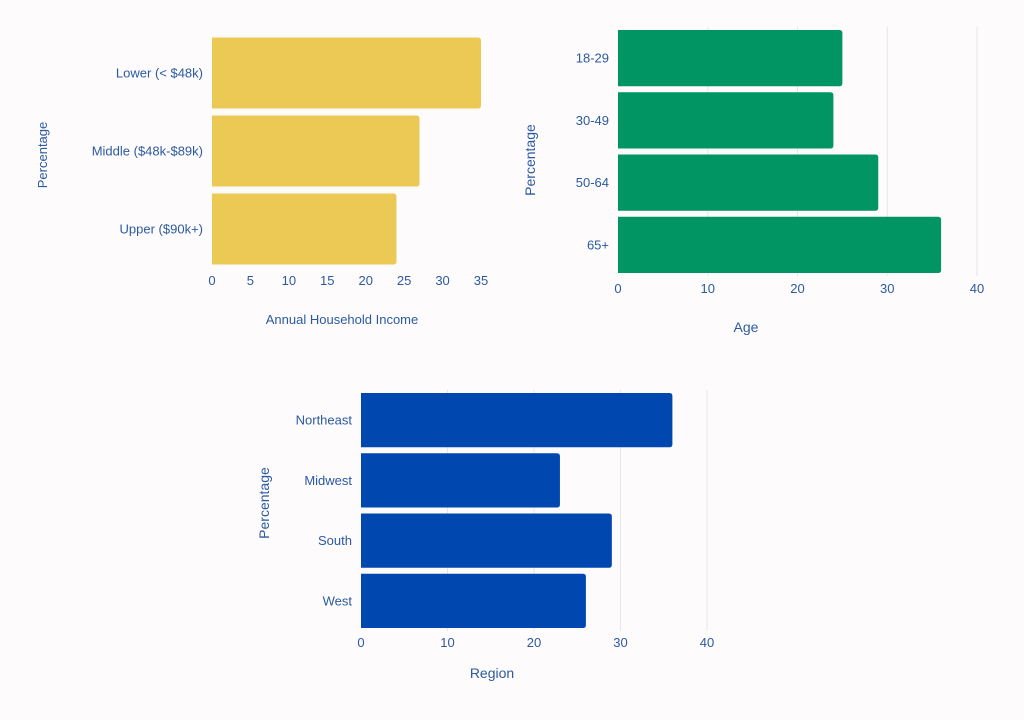 This screenshot has height=720, width=1024. Describe the element at coordinates (592, 182) in the screenshot. I see `category-label: 50-64` at that location.